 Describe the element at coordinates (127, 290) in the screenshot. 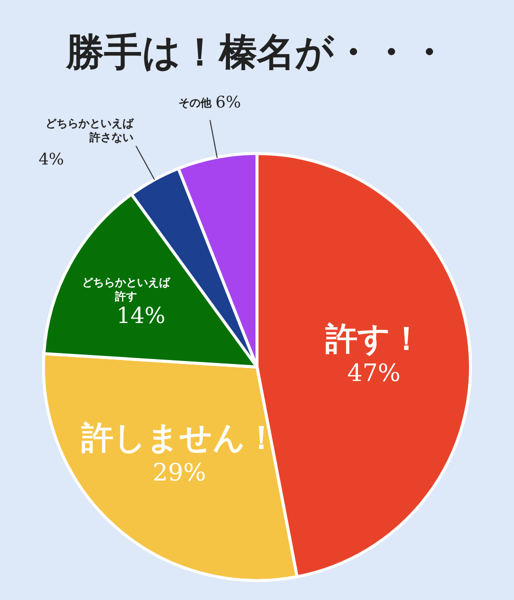

I see `slice-label: どちらかといえば許す` at that location.